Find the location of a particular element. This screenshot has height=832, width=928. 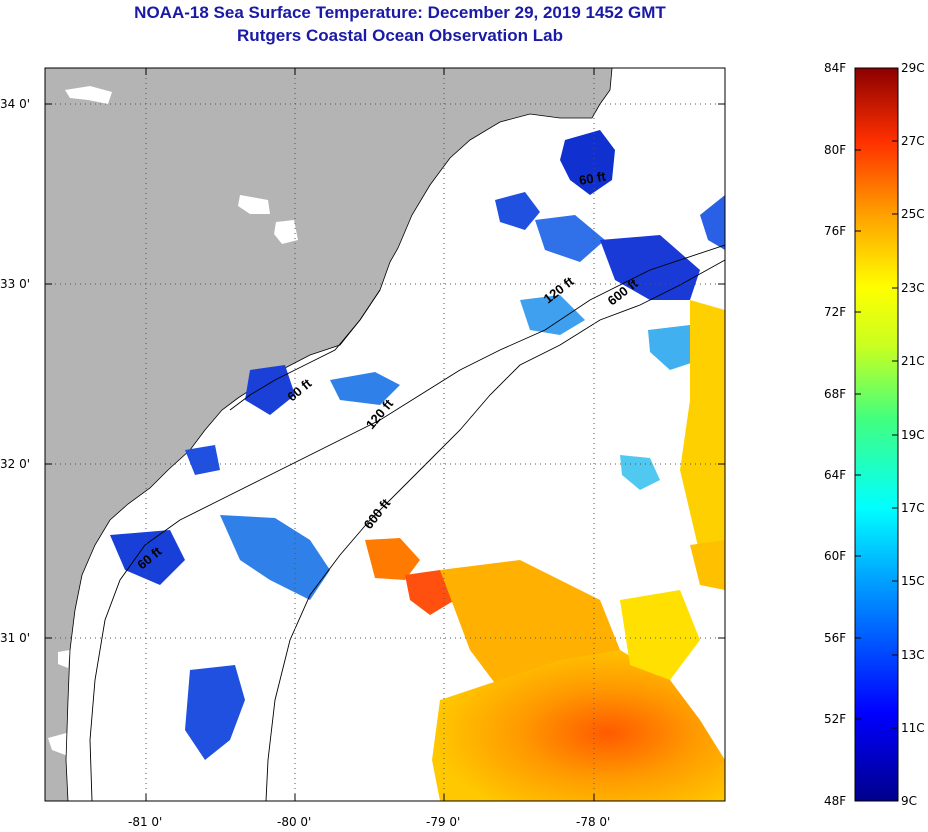

colorbar-c-label: 13C is located at coordinates (913, 655).